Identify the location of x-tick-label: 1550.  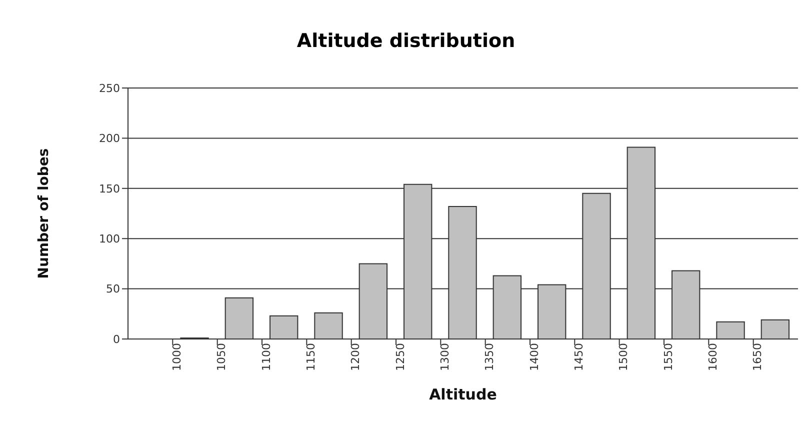
(668, 357).